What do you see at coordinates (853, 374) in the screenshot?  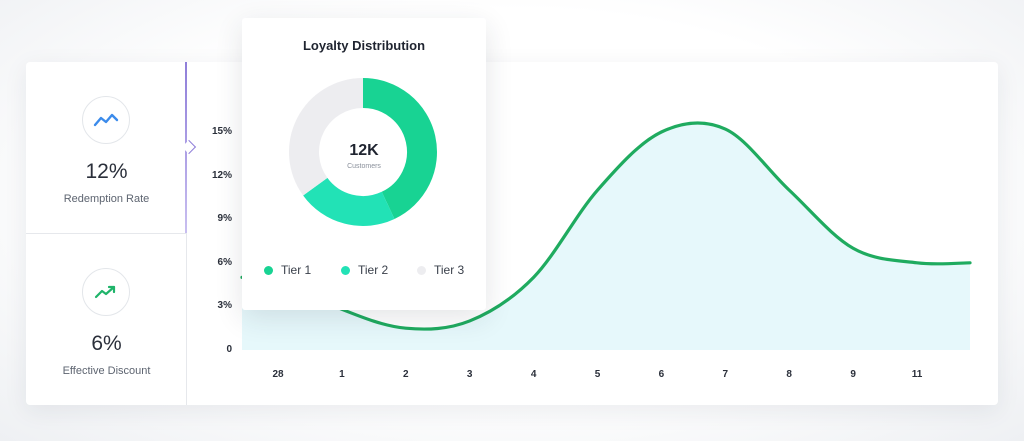 I see `x-tick-label: 9` at bounding box center [853, 374].